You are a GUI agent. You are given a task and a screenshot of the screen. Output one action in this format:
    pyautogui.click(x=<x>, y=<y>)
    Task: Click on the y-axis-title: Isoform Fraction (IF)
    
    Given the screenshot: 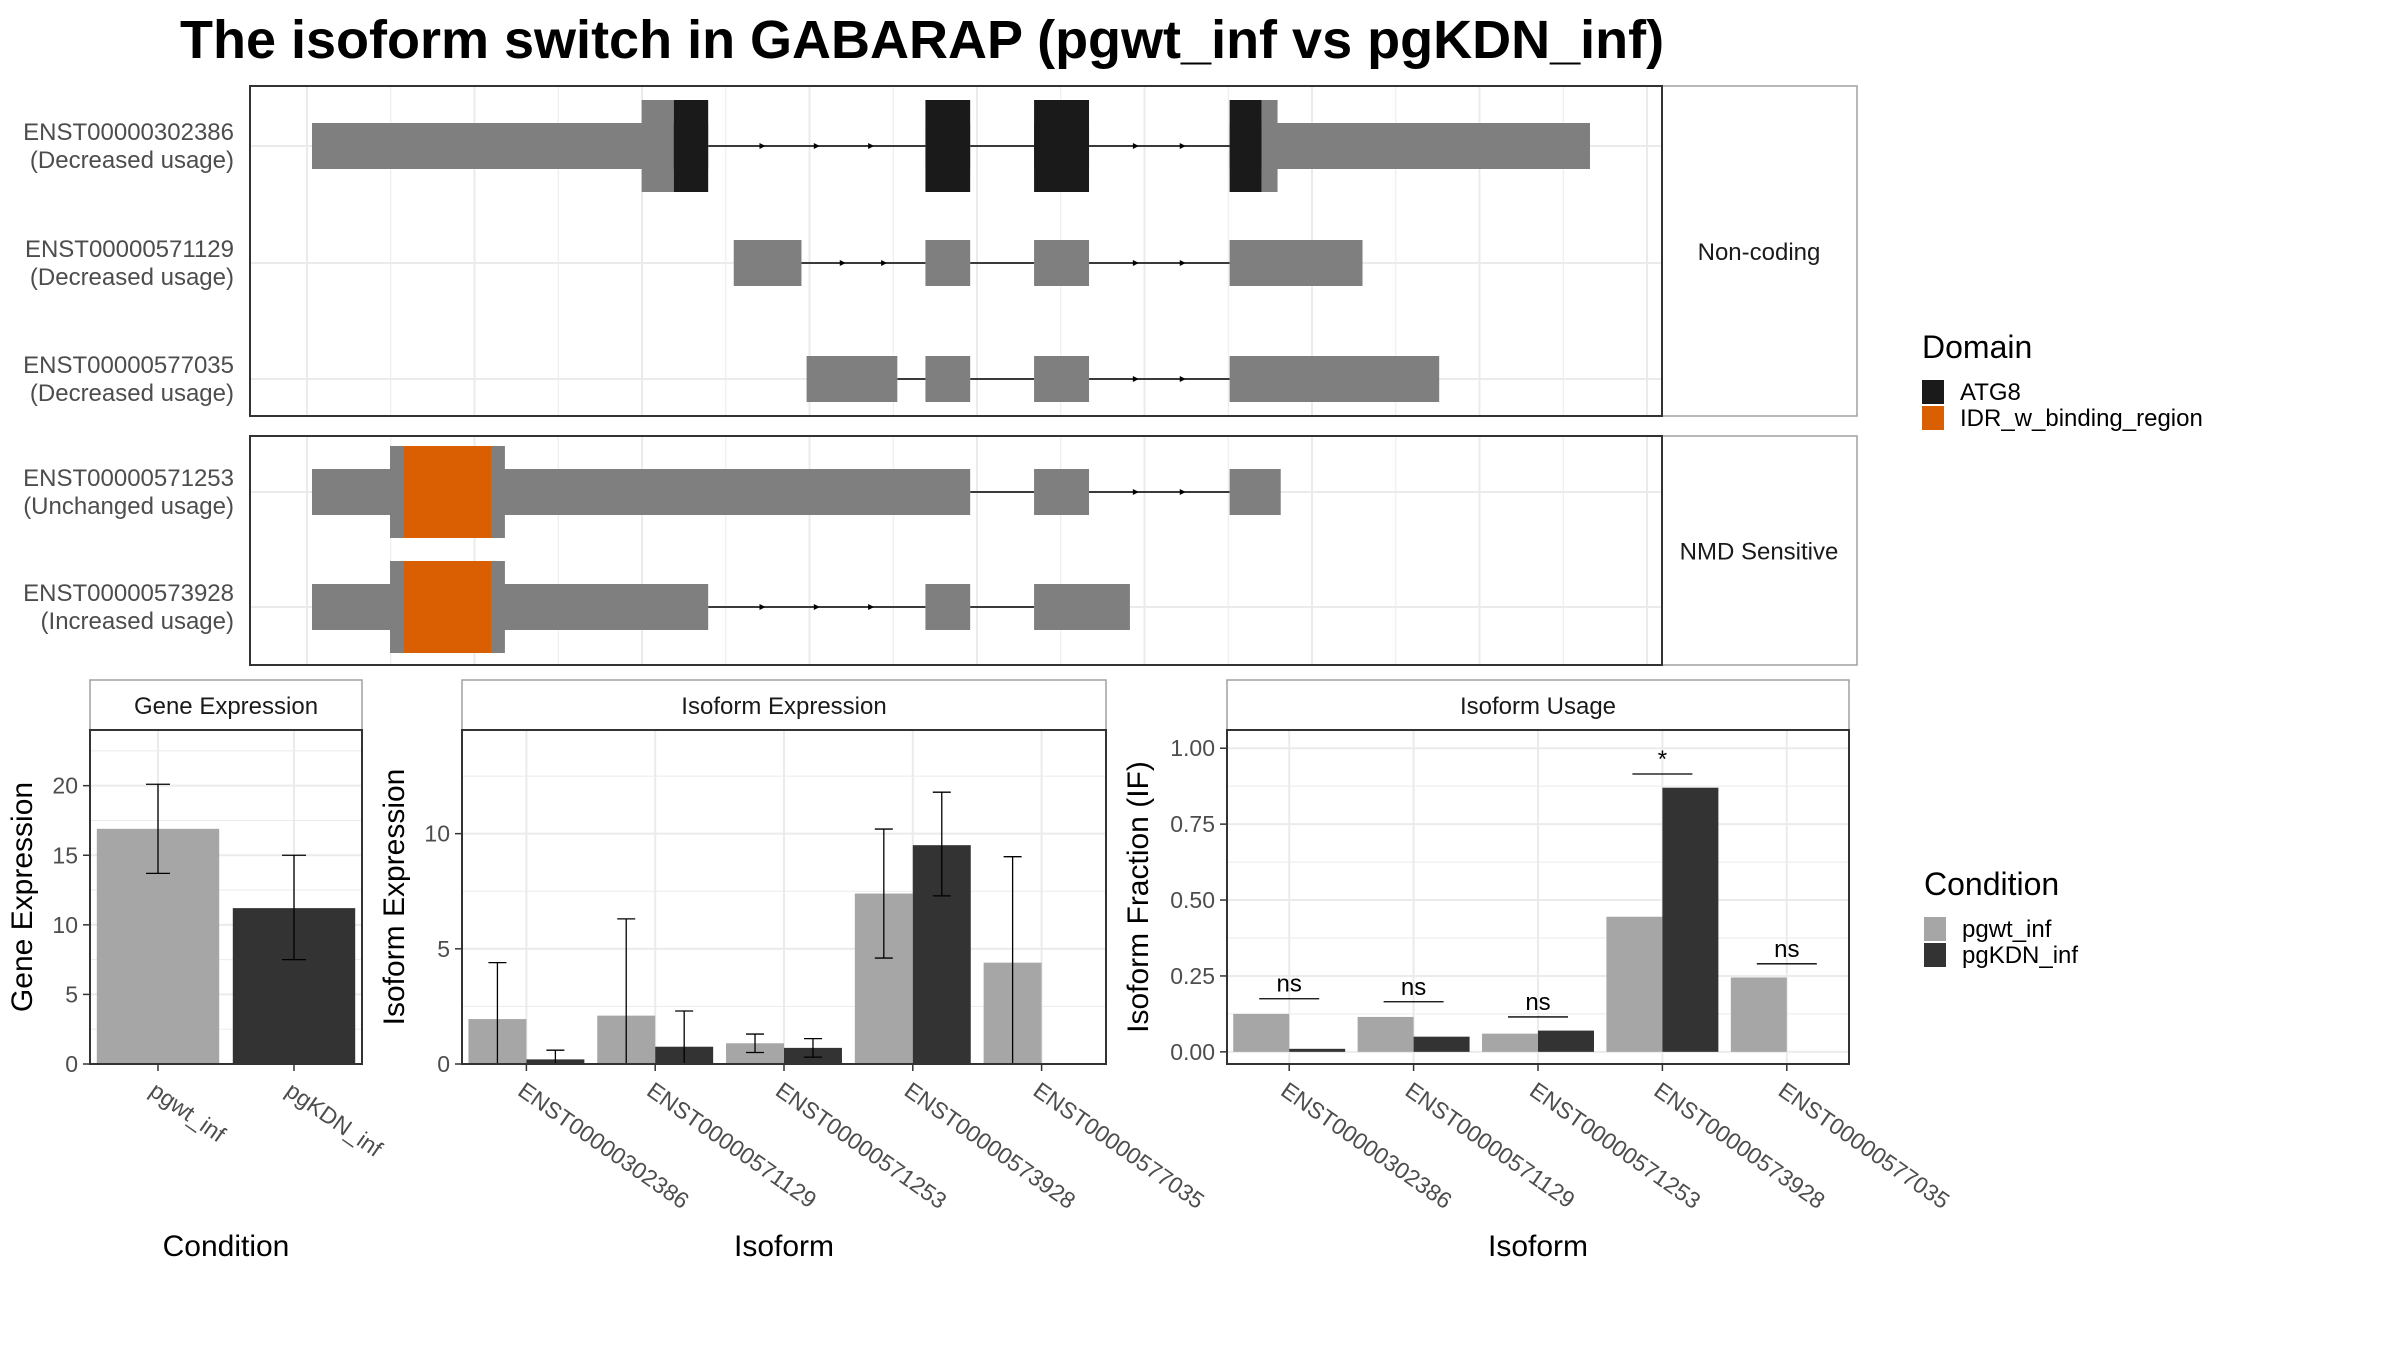 What is the action you would take?
    pyautogui.click(x=1138, y=897)
    